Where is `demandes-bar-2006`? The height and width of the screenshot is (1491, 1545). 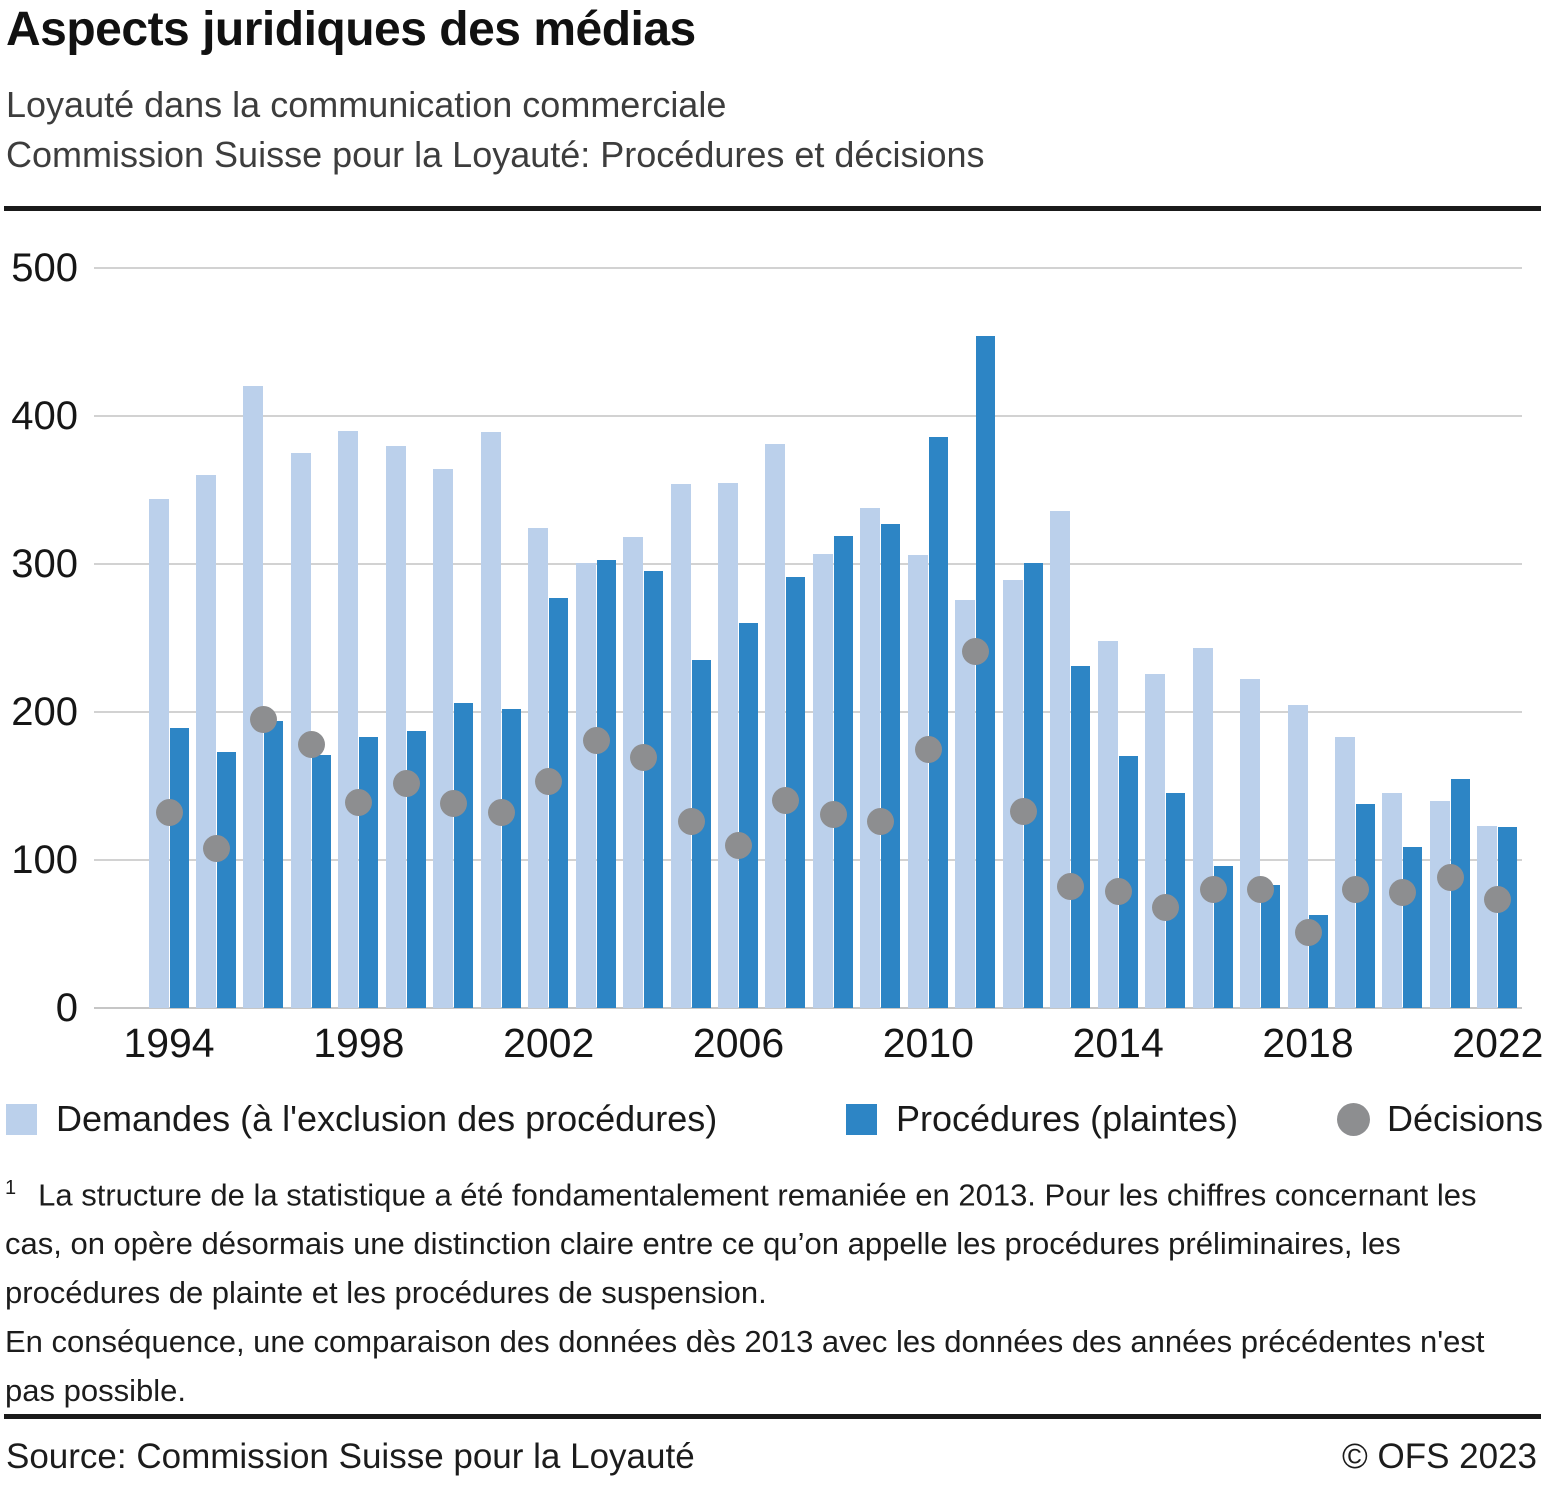 demandes-bar-2006 is located at coordinates (728, 745).